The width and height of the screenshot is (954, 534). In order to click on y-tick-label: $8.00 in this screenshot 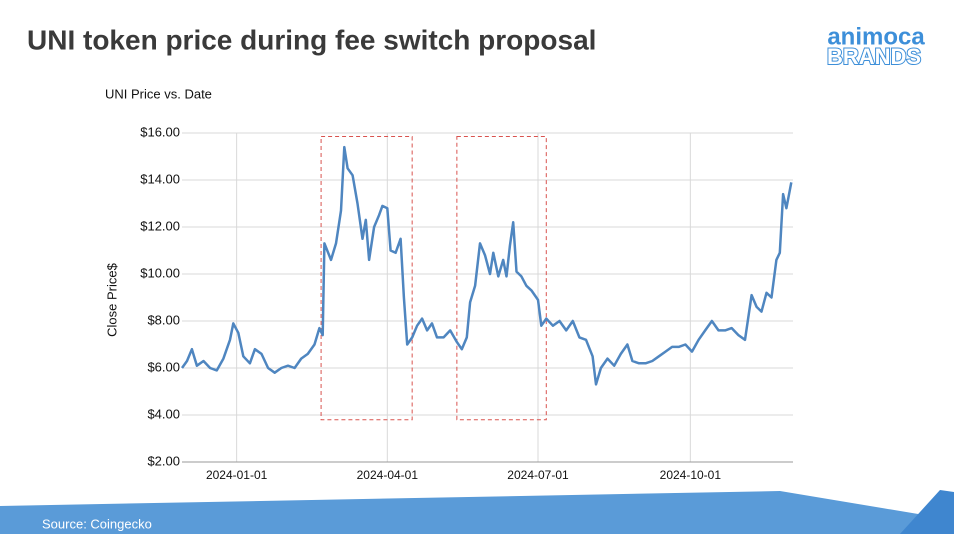, I will do `click(163, 319)`.